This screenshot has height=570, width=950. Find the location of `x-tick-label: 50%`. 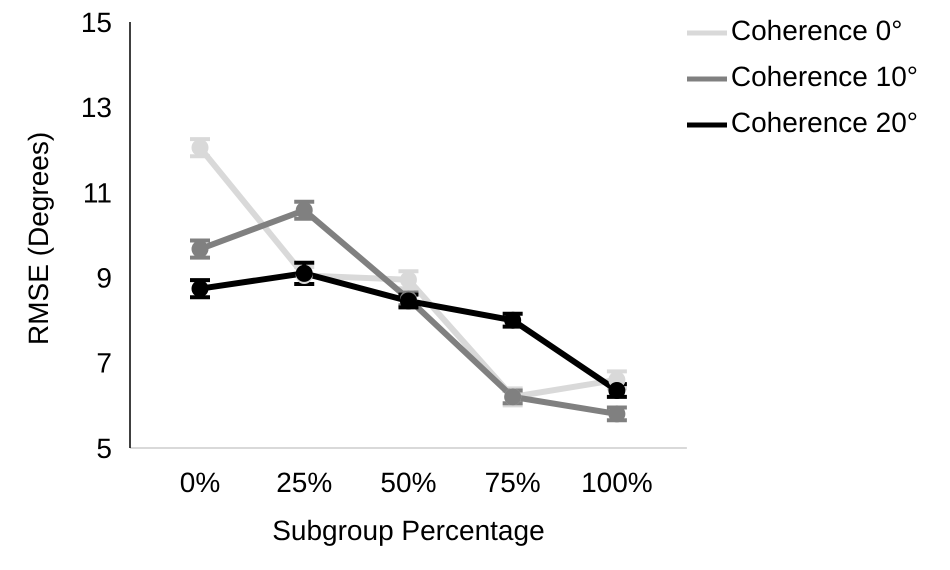

x-tick-label: 50% is located at coordinates (408, 482).